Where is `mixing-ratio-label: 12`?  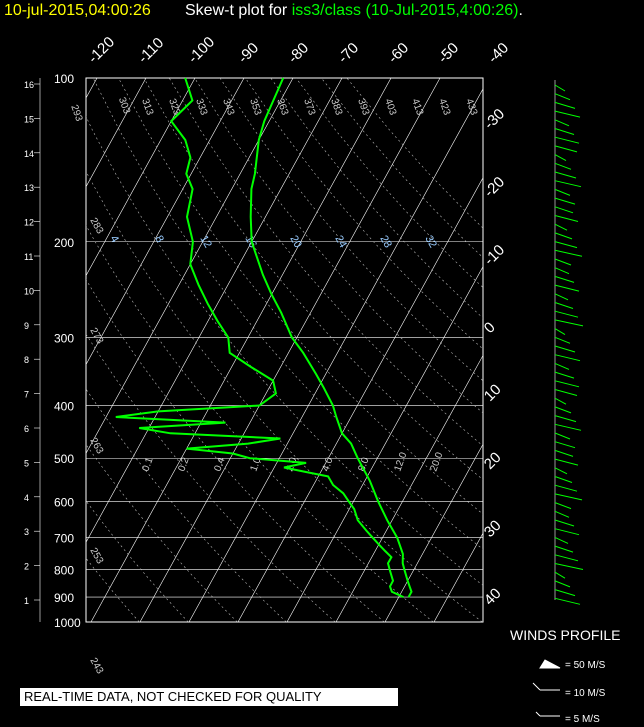
mixing-ratio-label: 12 is located at coordinates (205, 242).